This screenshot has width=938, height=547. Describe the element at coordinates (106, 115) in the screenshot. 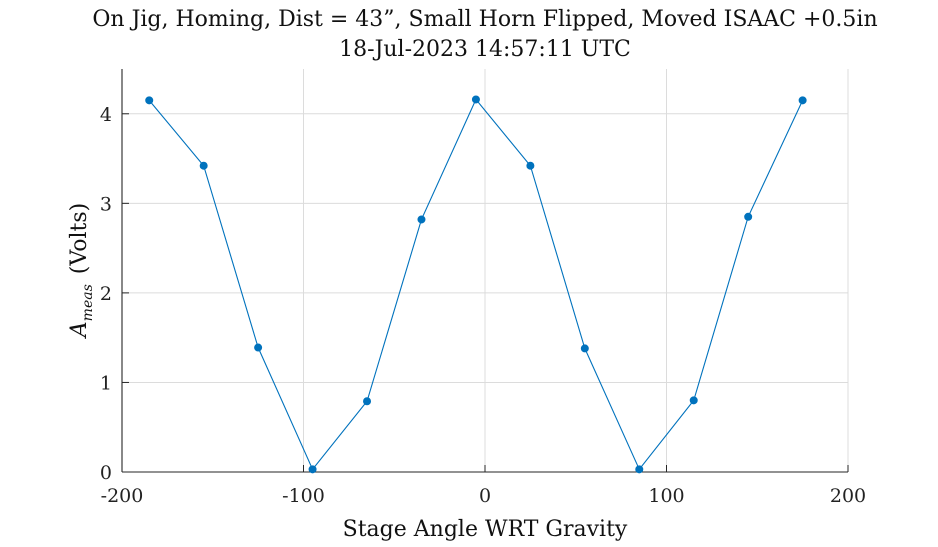

I see `y-tick-label: 4` at that location.